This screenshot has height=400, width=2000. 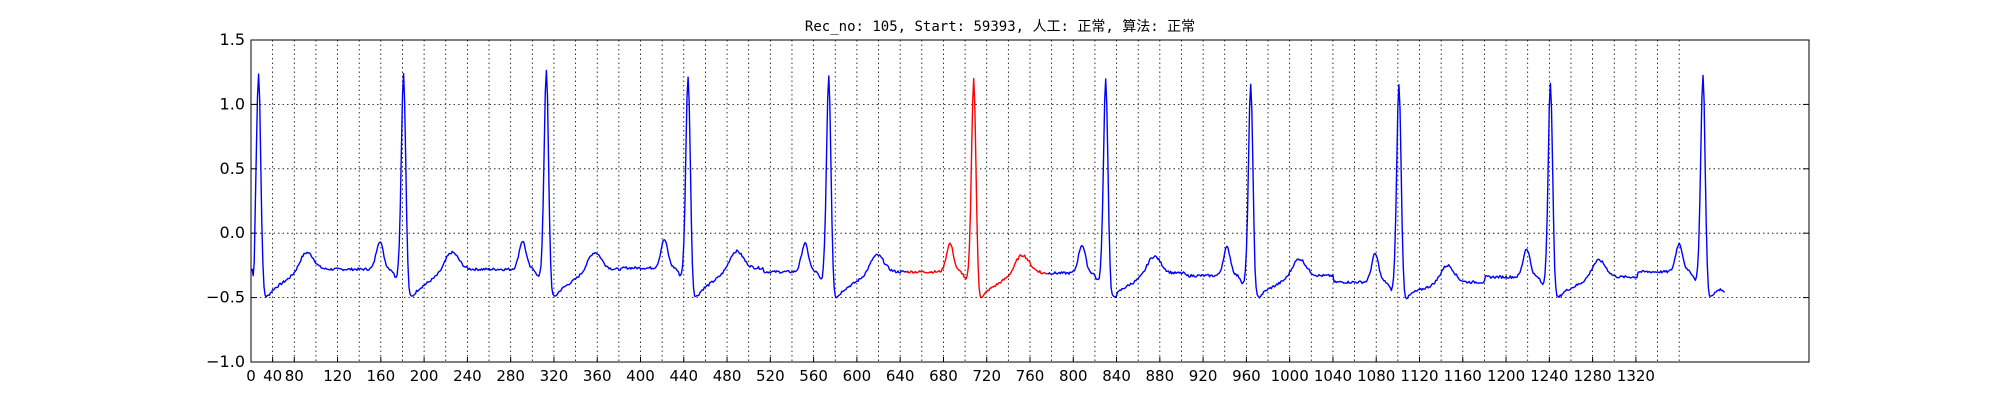 I want to click on x-tick-label: 520, so click(x=770, y=376).